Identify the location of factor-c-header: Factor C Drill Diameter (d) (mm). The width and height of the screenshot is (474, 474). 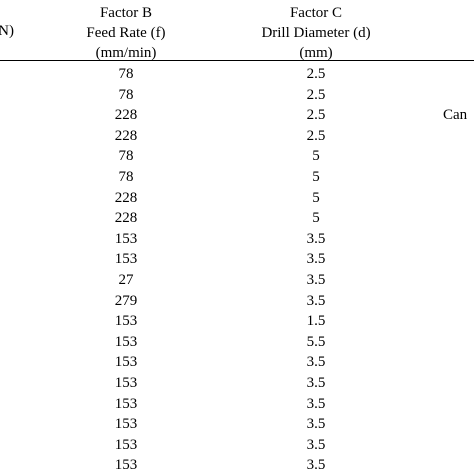
(316, 33).